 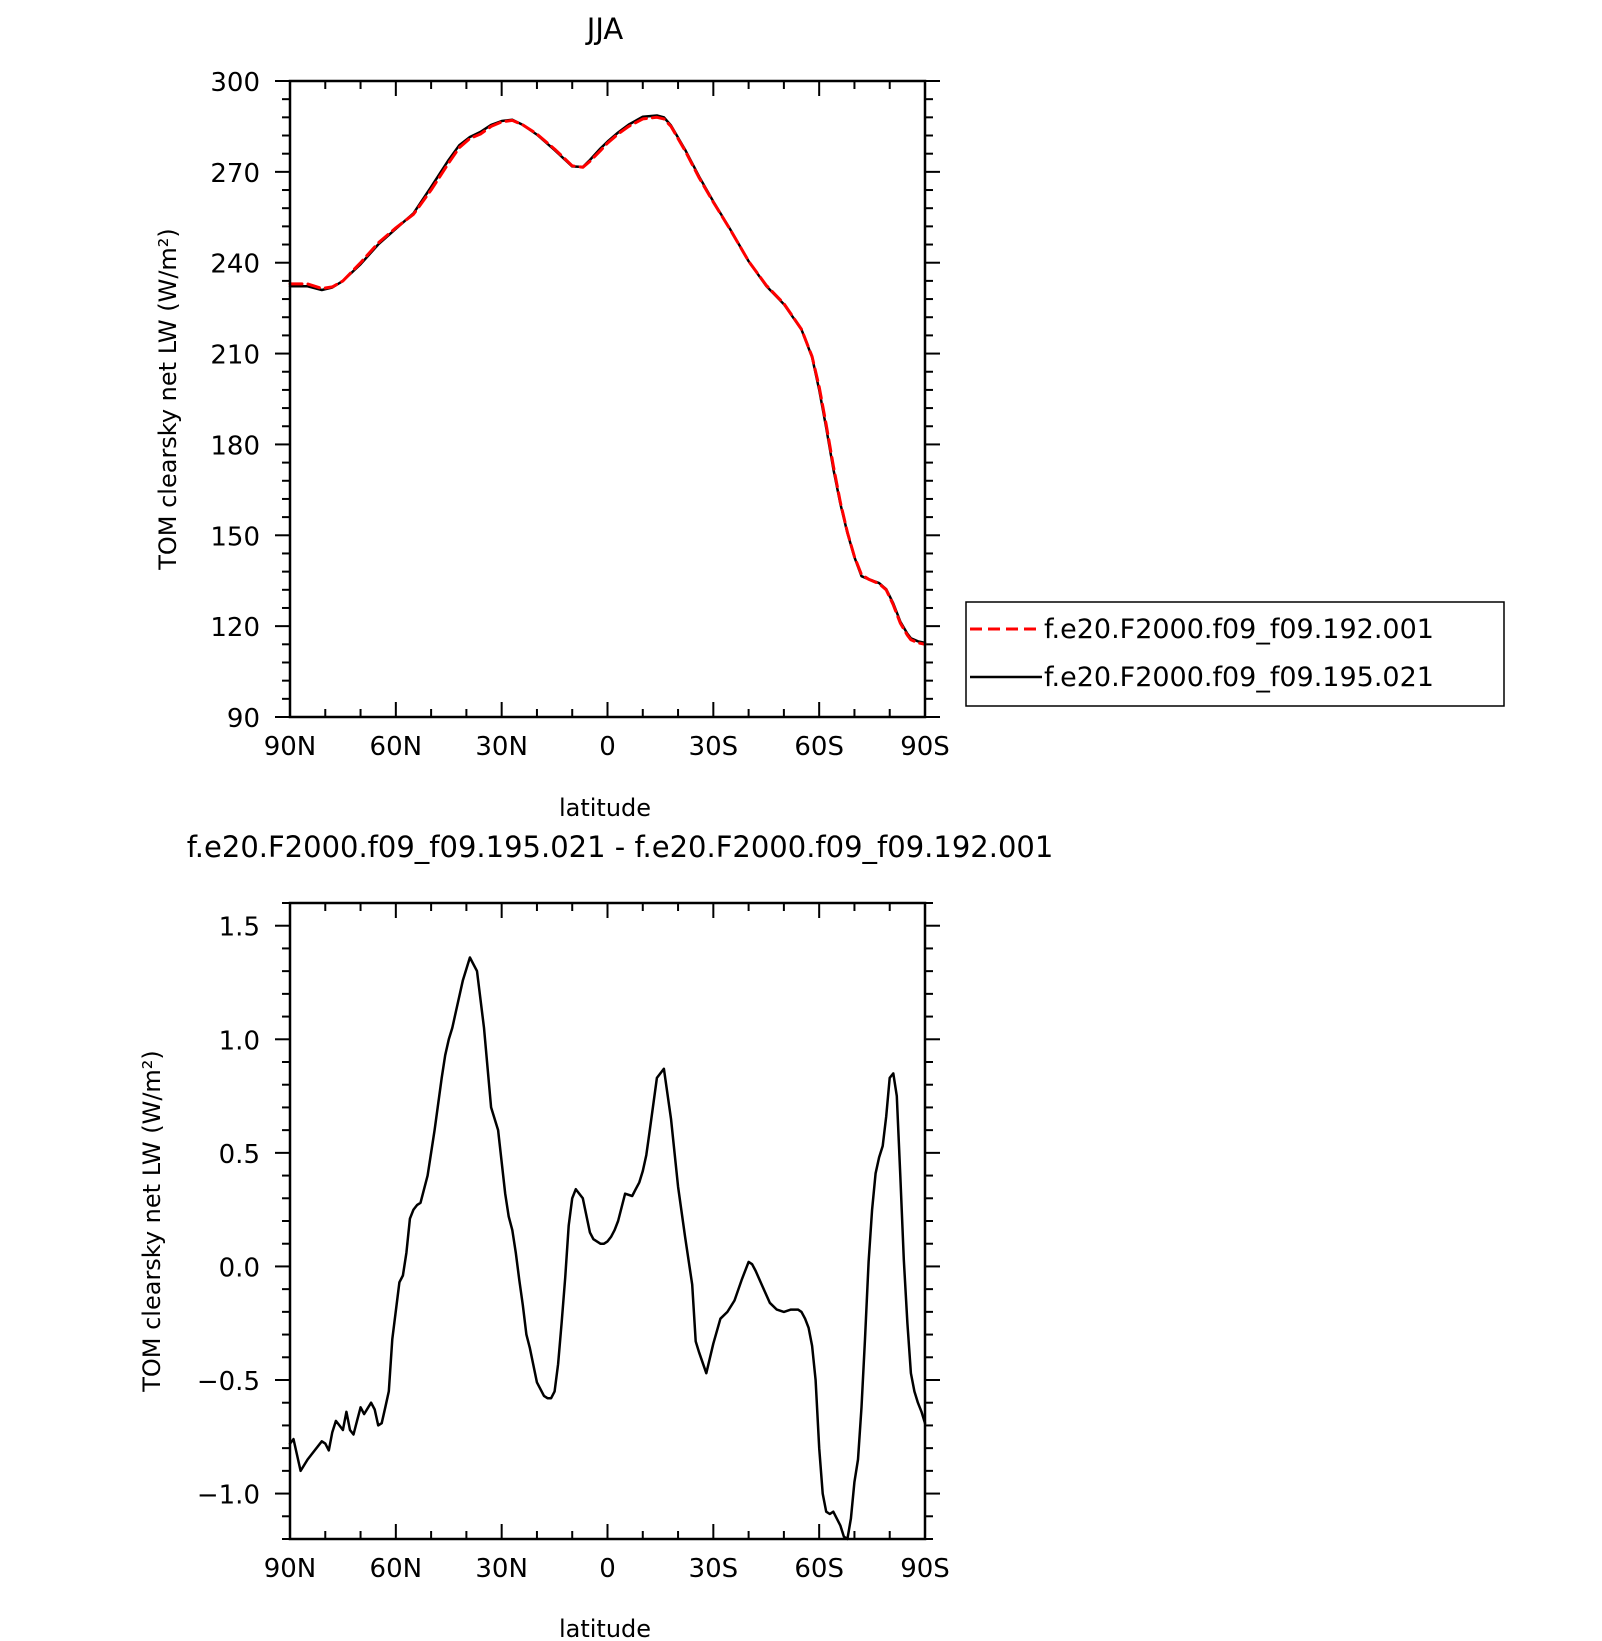 I want to click on y-tick-label: 0.5, so click(x=239, y=1155).